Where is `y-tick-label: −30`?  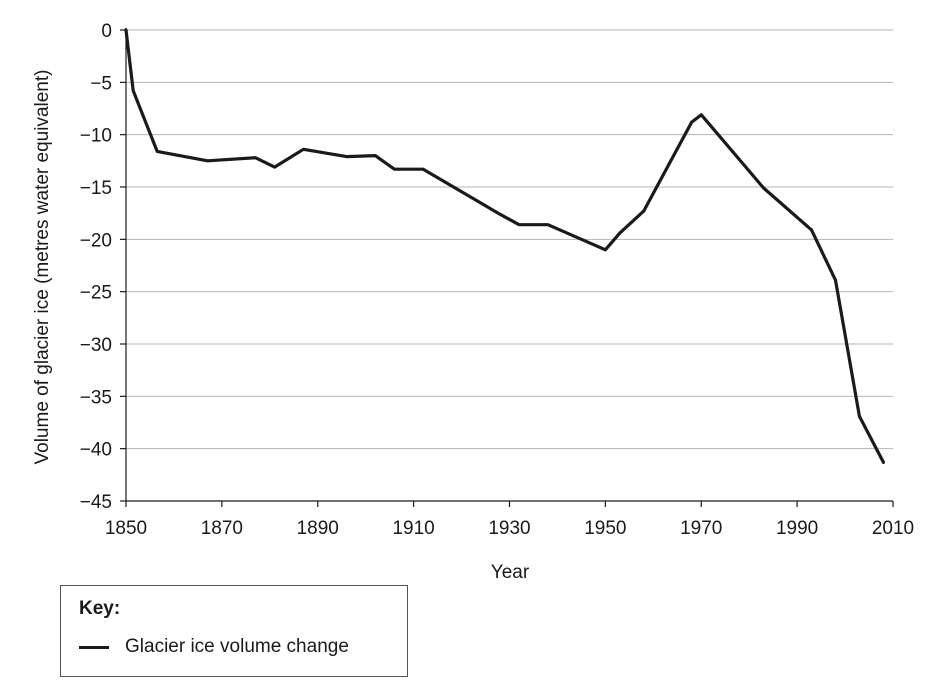 y-tick-label: −30 is located at coordinates (96, 345).